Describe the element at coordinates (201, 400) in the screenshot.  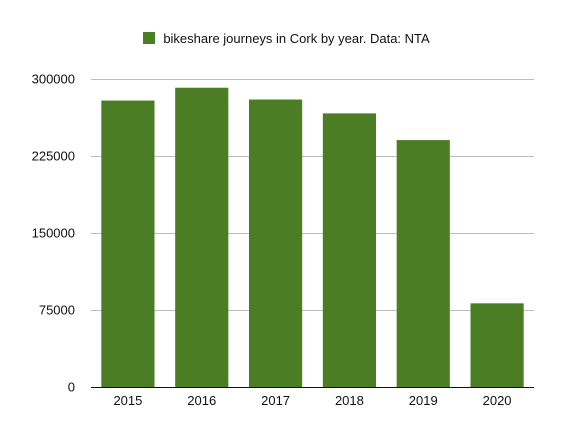
I see `x-tick-label: 2016` at that location.